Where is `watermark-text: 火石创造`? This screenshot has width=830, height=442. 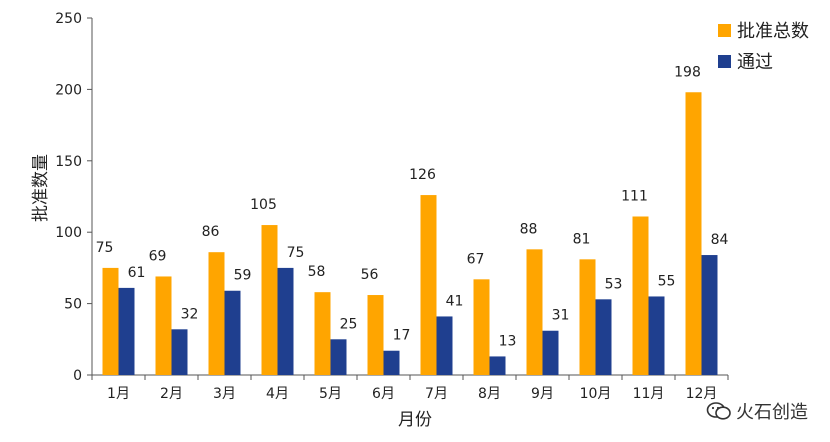
watermark-text: 火石创造 is located at coordinates (772, 412).